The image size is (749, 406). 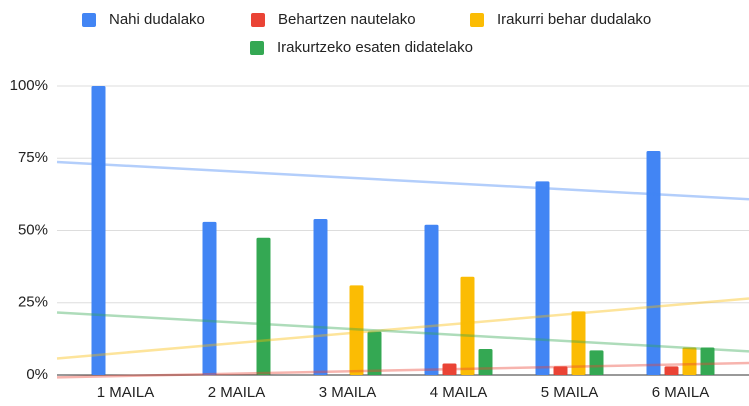 I want to click on x-tick-label: 5 MAILA, so click(x=570, y=392).